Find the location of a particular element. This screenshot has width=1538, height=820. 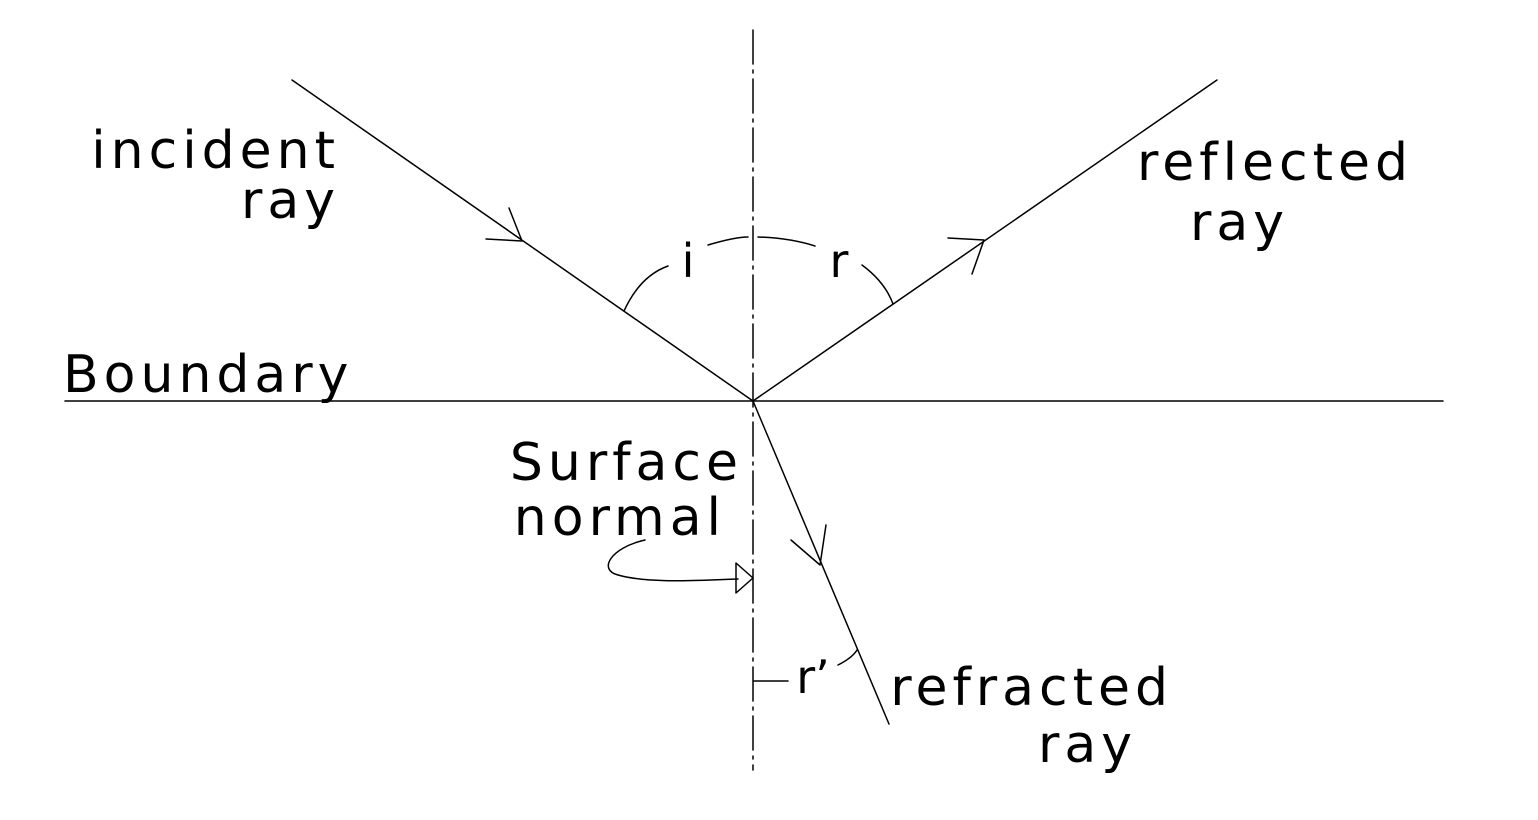

reflection-angle-label: r is located at coordinates (839, 261).